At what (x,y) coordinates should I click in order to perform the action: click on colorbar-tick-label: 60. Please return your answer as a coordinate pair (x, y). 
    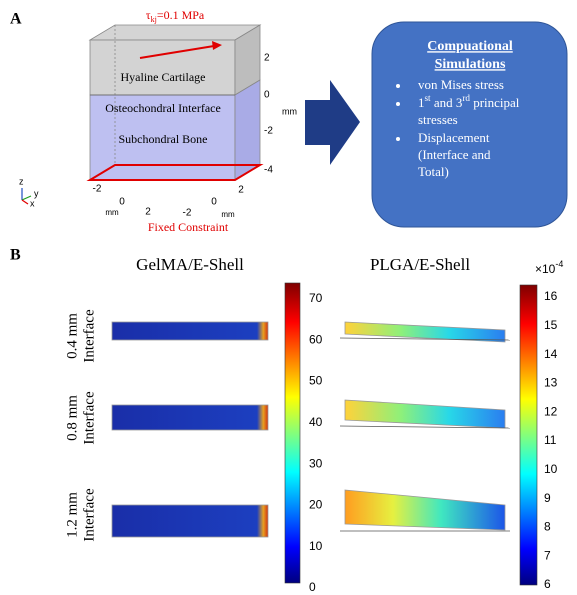
    Looking at the image, I should click on (316, 339).